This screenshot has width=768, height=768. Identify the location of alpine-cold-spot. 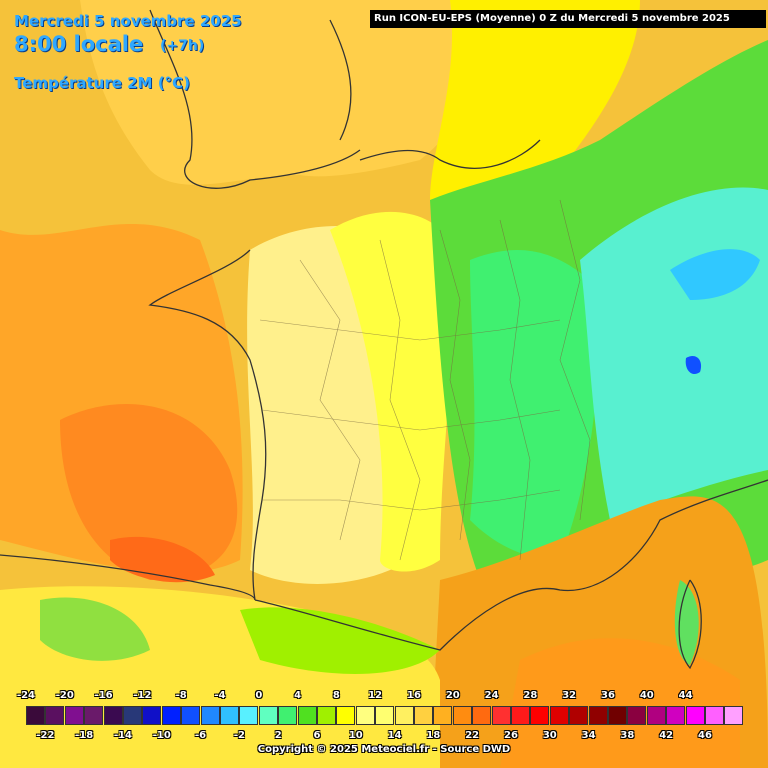
(715, 274).